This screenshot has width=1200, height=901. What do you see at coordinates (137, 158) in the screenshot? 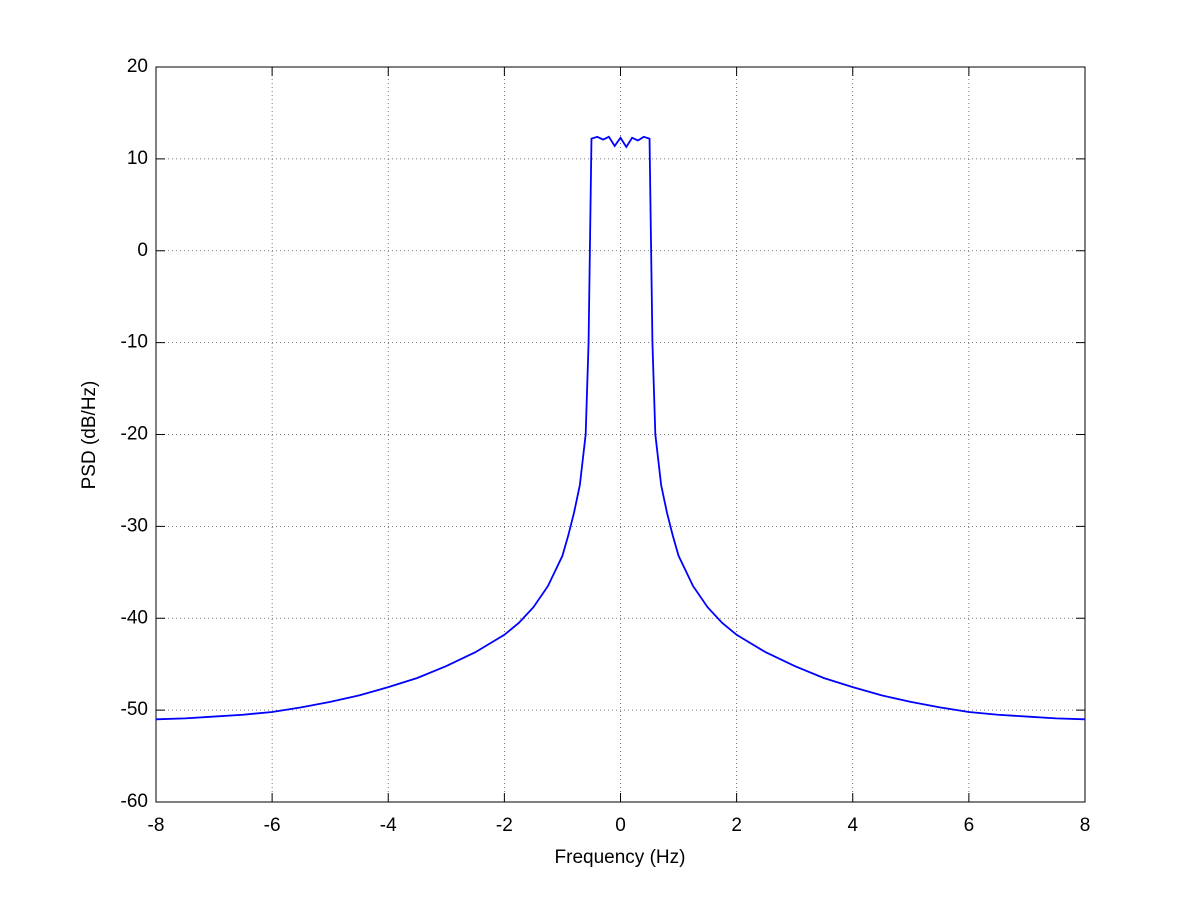
I see `y-tick-label: 10` at bounding box center [137, 158].